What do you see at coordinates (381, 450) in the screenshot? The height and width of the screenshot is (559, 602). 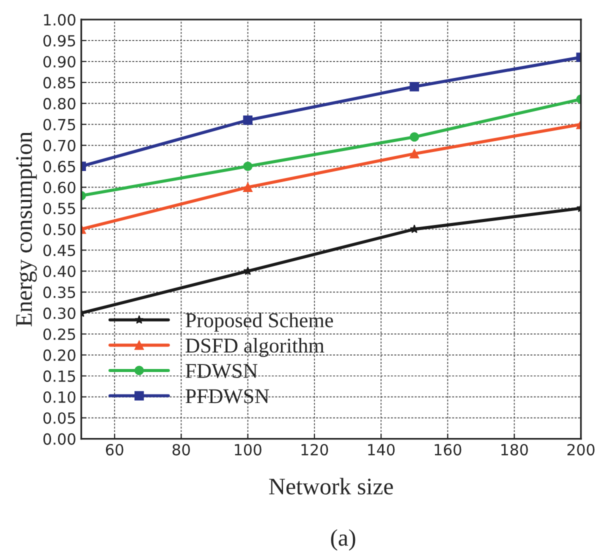 I see `x-tick-label: 140` at bounding box center [381, 450].